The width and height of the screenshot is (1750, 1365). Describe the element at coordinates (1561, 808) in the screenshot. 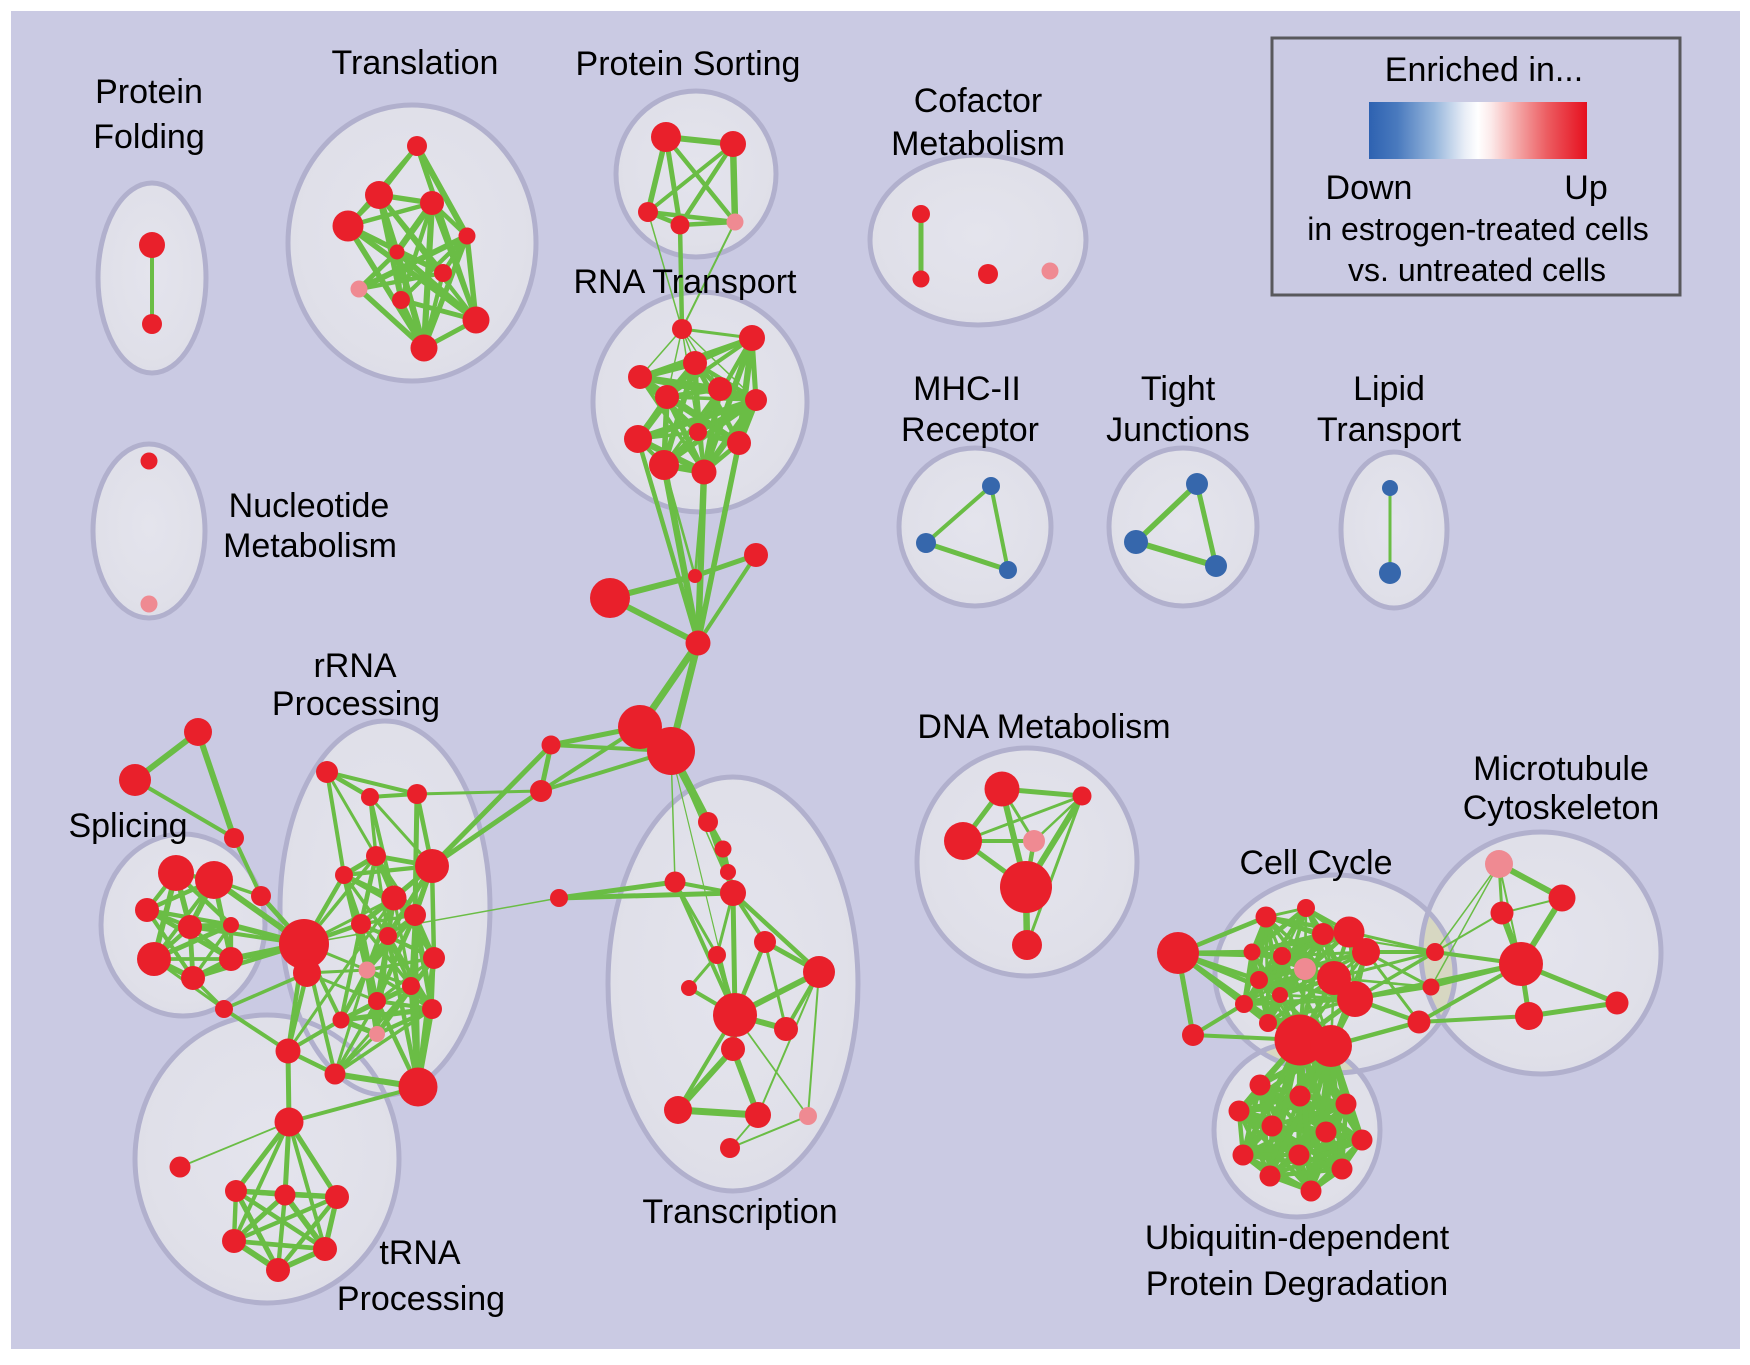

I see `svg-text: Cytoskeleton` at that location.